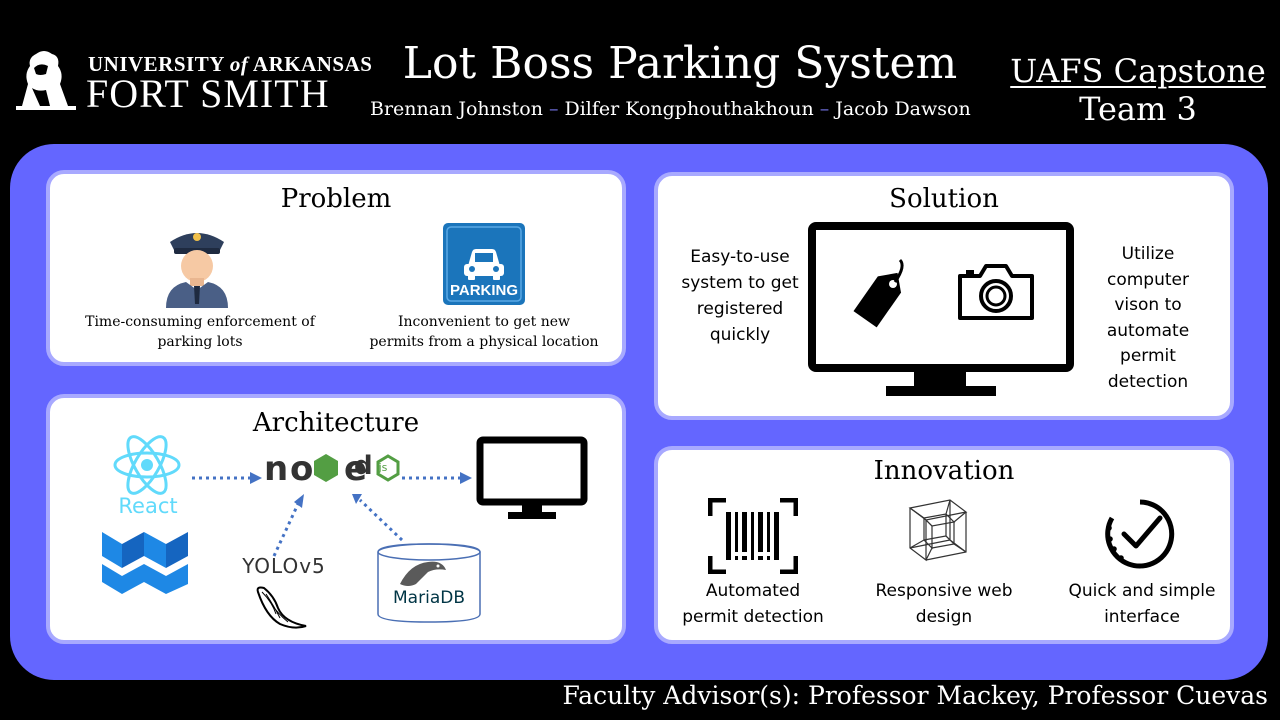 The image size is (1280, 720). I want to click on problem-title: Problem, so click(336, 199).